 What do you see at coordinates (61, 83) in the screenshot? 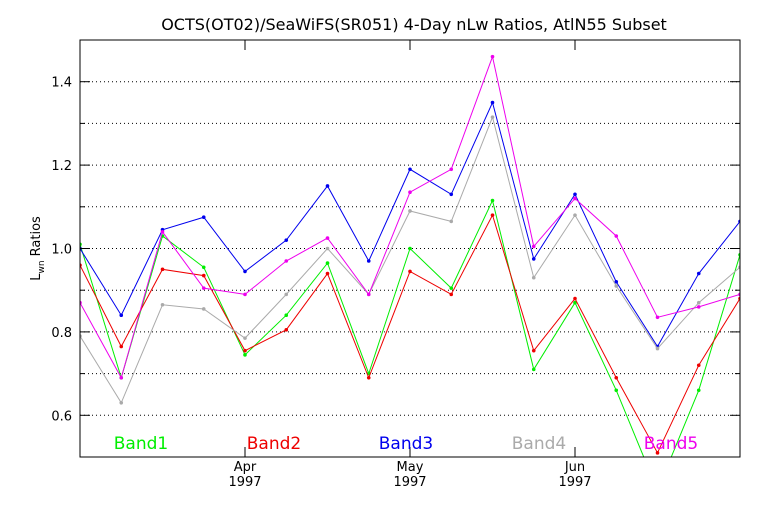
I see `y-tick-label: 1.4` at bounding box center [61, 83].